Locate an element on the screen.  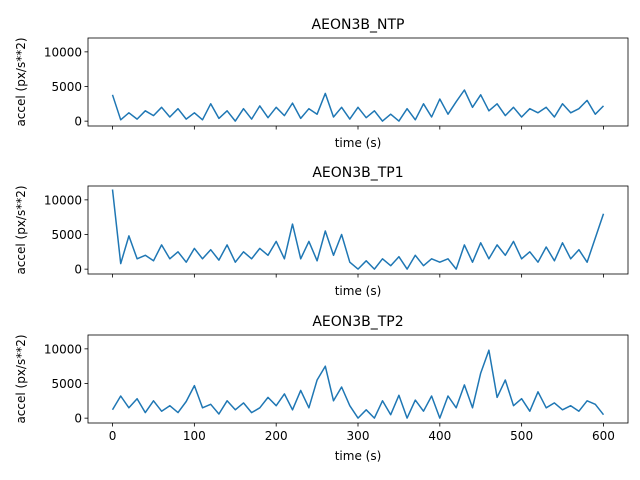
subplot-title: AEON3B_TP2 is located at coordinates (357, 322).